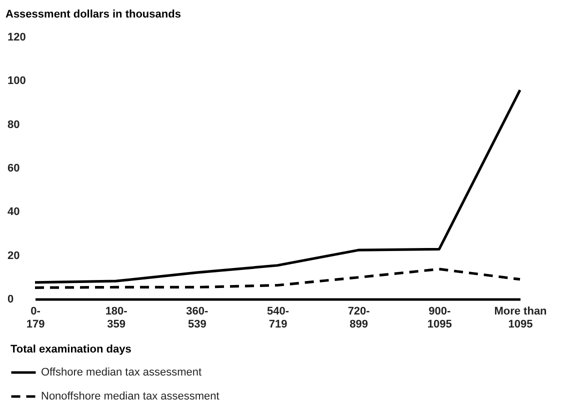  What do you see at coordinates (121, 372) in the screenshot?
I see `legend-label: Offshore median tax assessment` at bounding box center [121, 372].